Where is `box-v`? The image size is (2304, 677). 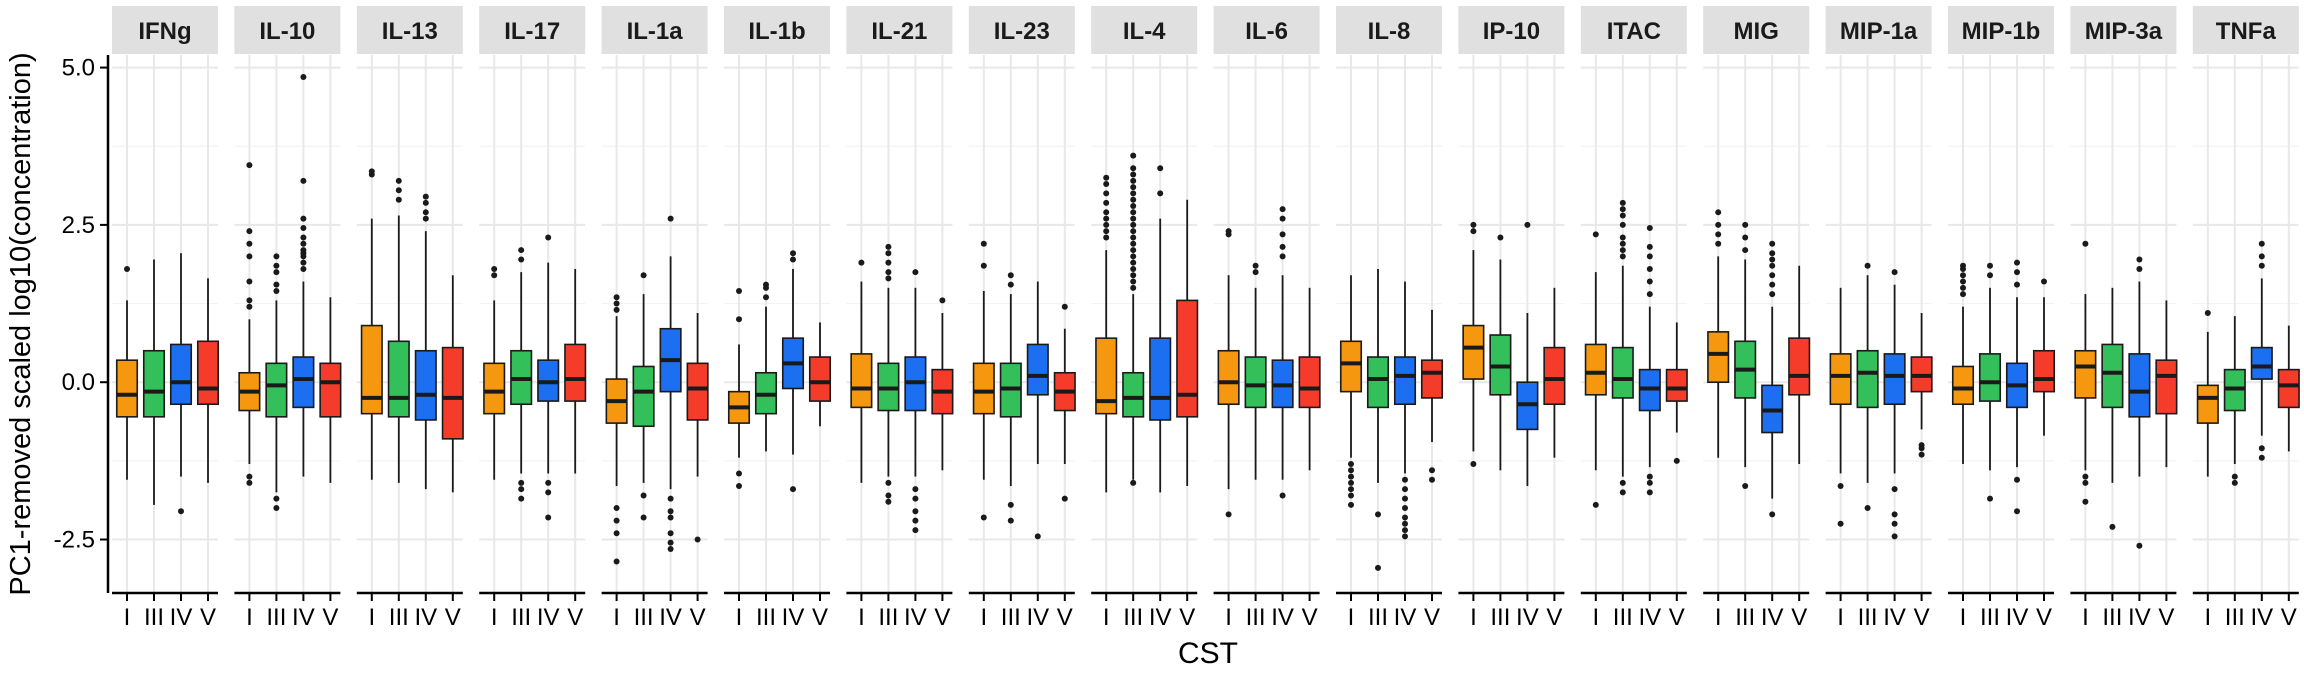 box-v is located at coordinates (1187, 343).